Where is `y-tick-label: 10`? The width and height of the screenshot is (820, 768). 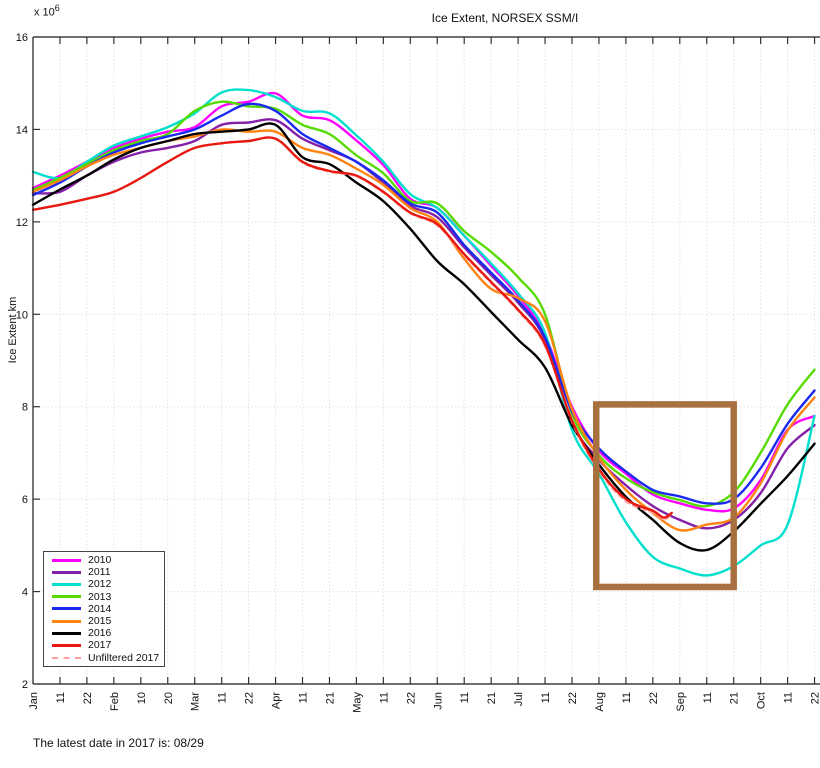
y-tick-label: 10 is located at coordinates (22, 315).